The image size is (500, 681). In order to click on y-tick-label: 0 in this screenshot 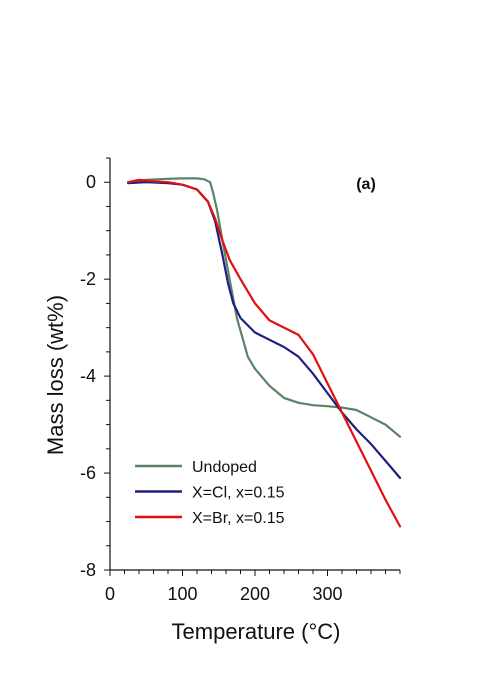, I will do `click(91, 182)`.